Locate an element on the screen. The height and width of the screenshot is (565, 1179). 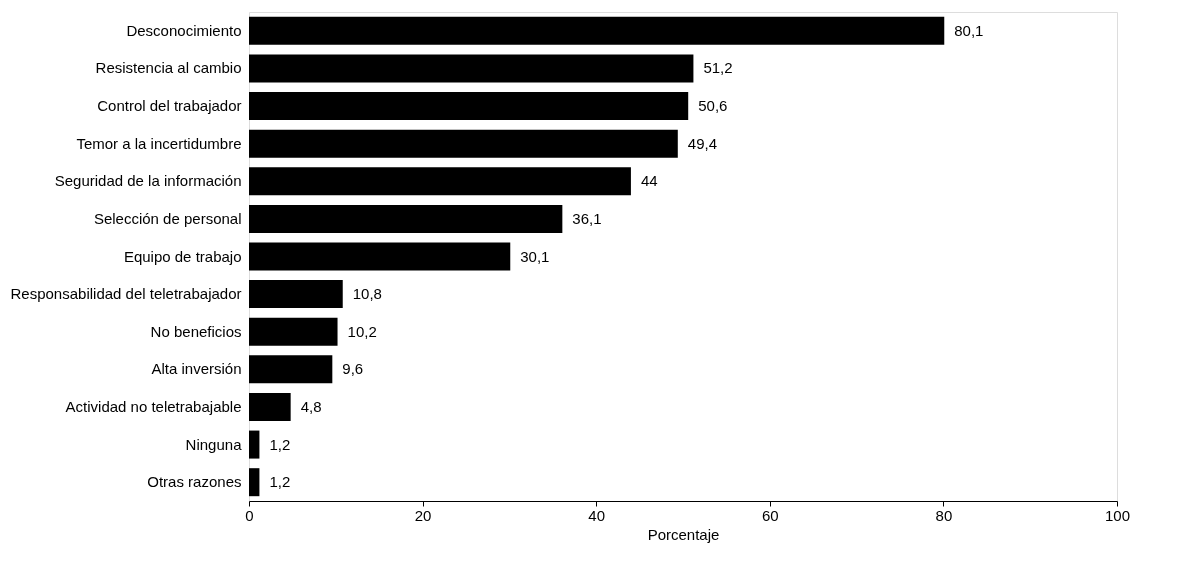
x-axis-title: Porcentaje is located at coordinates (683, 534).